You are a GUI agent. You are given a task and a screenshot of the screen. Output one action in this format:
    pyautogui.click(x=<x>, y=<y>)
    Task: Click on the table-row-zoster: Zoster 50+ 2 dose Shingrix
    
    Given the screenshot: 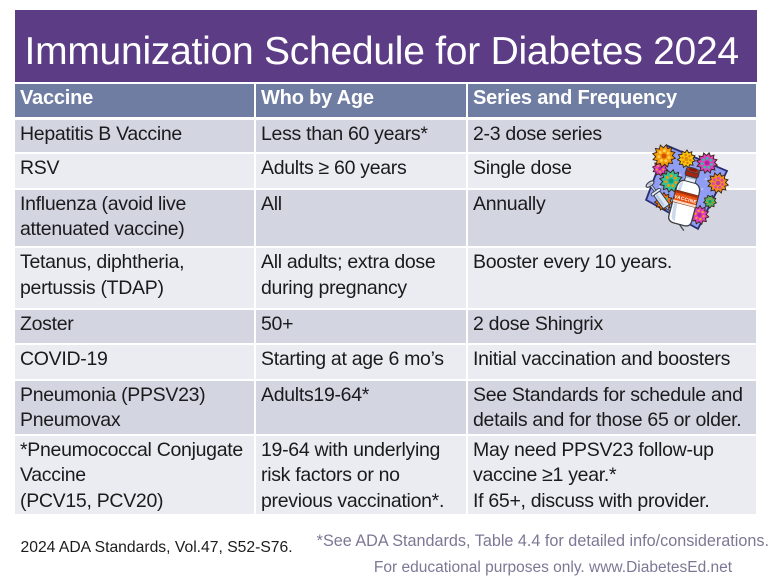 What is the action you would take?
    pyautogui.click(x=385, y=327)
    